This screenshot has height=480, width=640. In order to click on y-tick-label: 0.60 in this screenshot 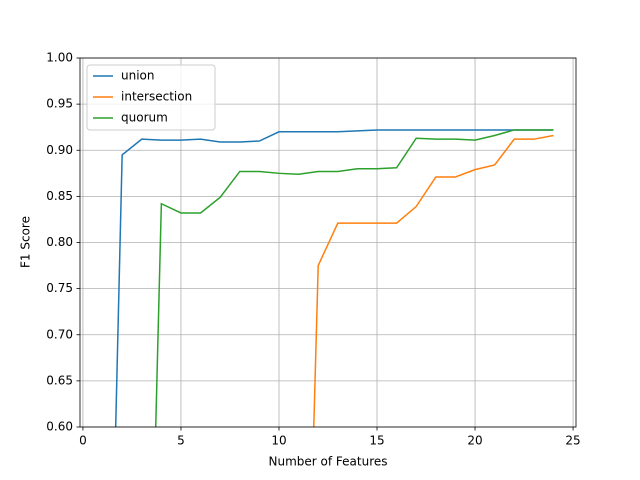, I will do `click(59, 427)`.